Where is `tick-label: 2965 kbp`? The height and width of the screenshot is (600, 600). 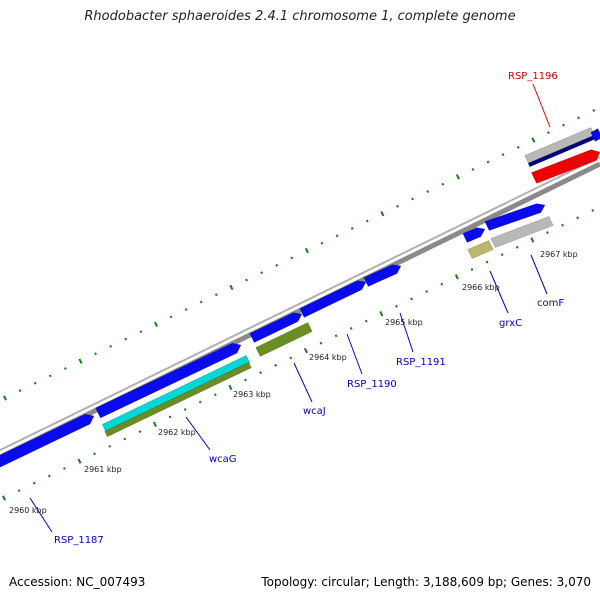
tick-label: 2965 kbp is located at coordinates (404, 322).